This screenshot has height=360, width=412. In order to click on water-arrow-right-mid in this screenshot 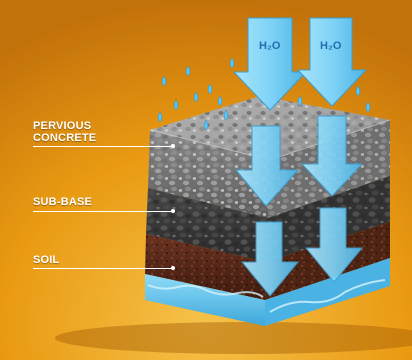, I will do `click(332, 156)`.